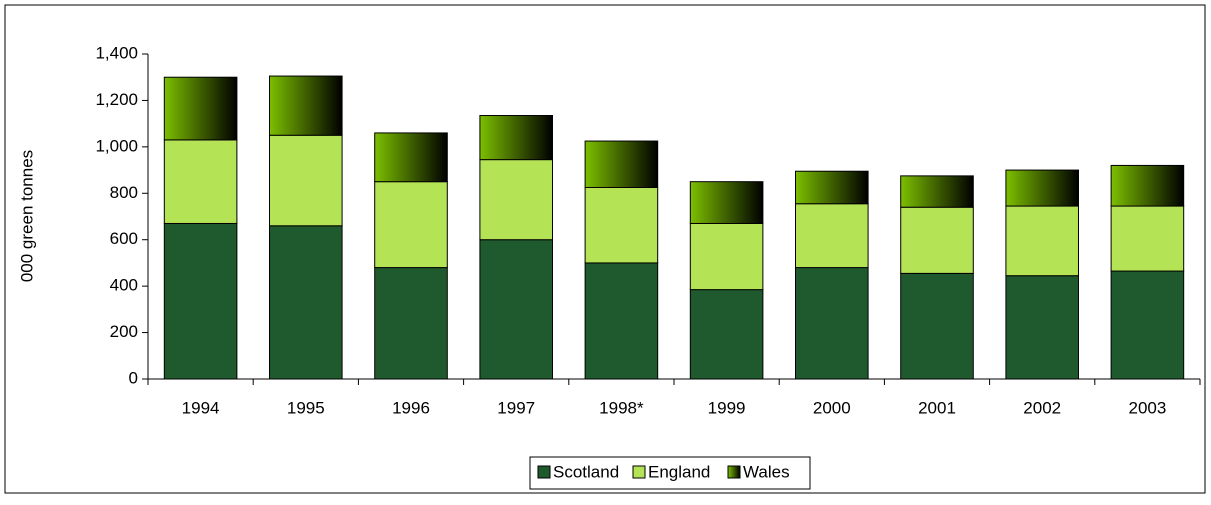 The image size is (1211, 505). Describe the element at coordinates (116, 52) in the screenshot. I see `y-tick-label: 1,400` at that location.